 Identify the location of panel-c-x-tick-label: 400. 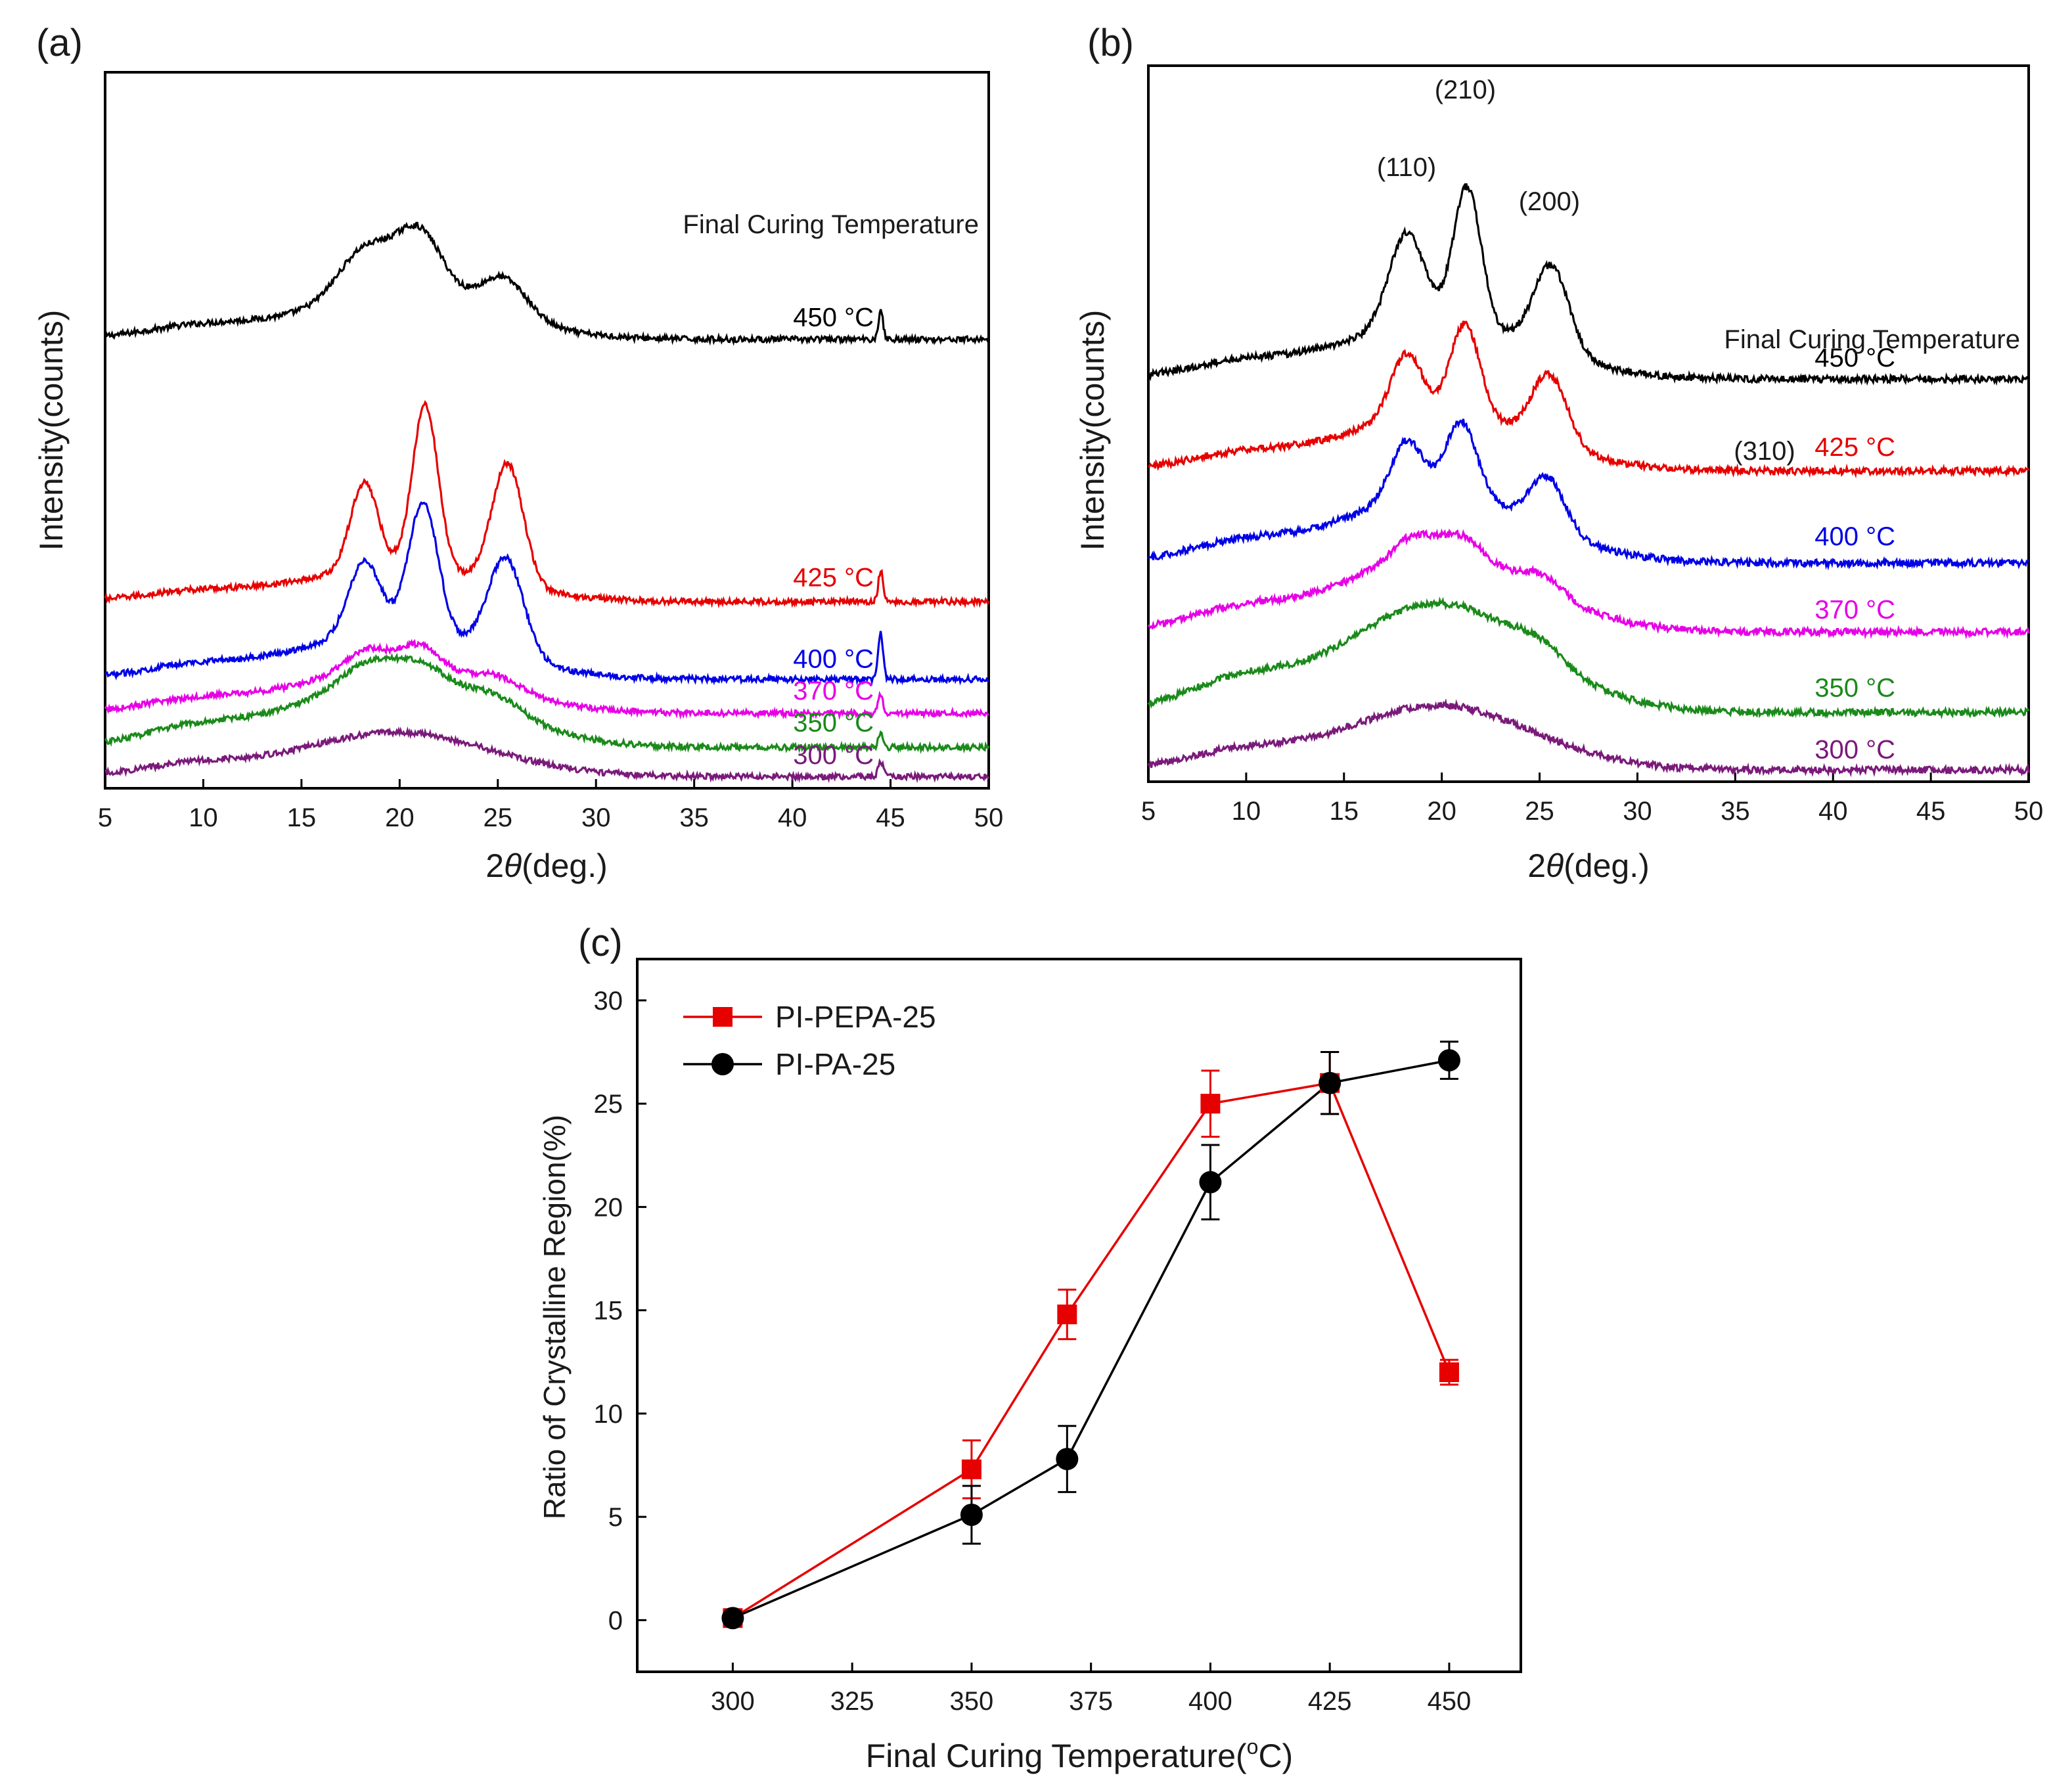
(1210, 1701).